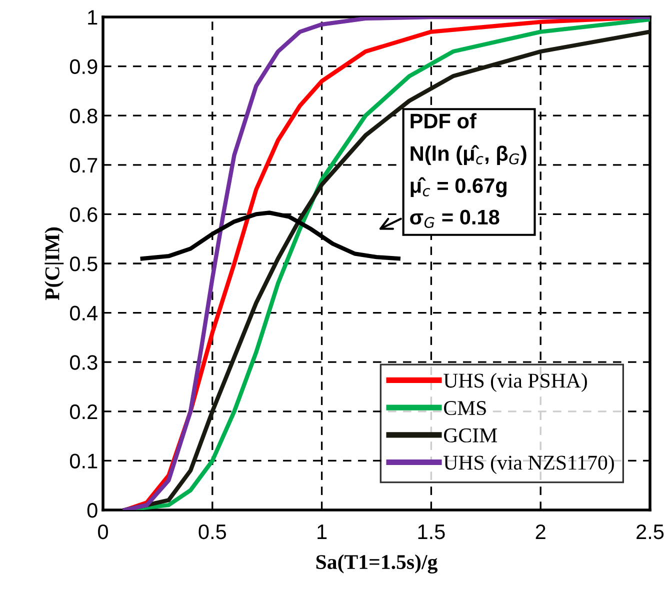  Describe the element at coordinates (468, 155) in the screenshot. I see `annotation: N(ln (μ̂$_{c}$, β$_{G}$)` at that location.